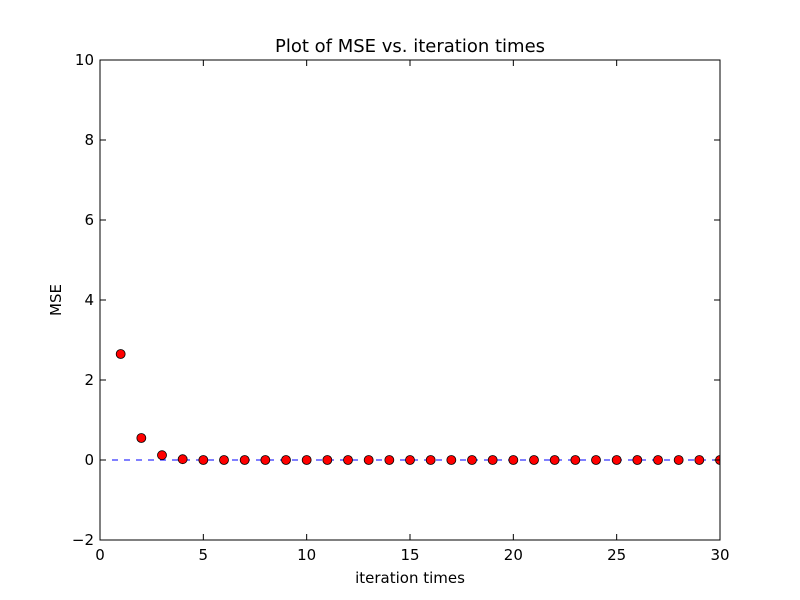 The height and width of the screenshot is (600, 800). Describe the element at coordinates (513, 555) in the screenshot. I see `x-tick-label: 20` at that location.